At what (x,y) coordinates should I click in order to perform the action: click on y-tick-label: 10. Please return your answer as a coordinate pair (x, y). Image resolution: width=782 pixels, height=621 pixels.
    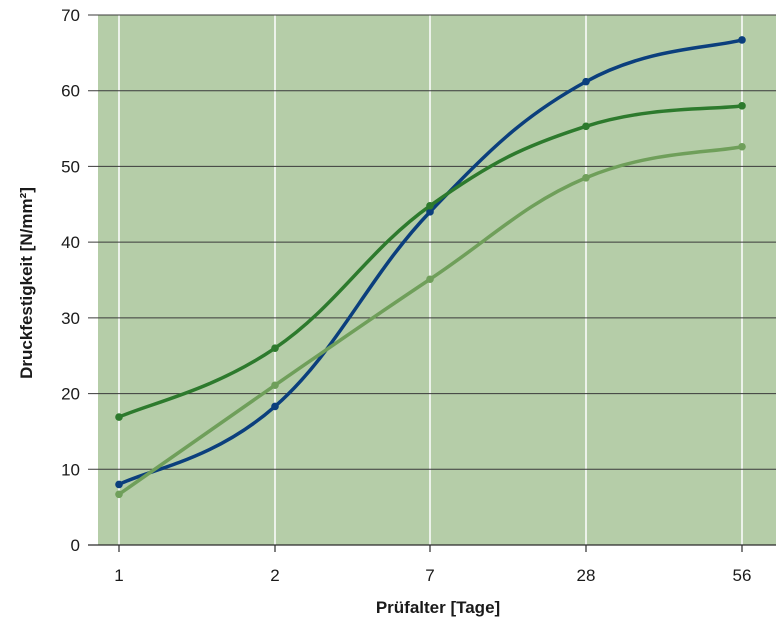
    Looking at the image, I should click on (70, 469).